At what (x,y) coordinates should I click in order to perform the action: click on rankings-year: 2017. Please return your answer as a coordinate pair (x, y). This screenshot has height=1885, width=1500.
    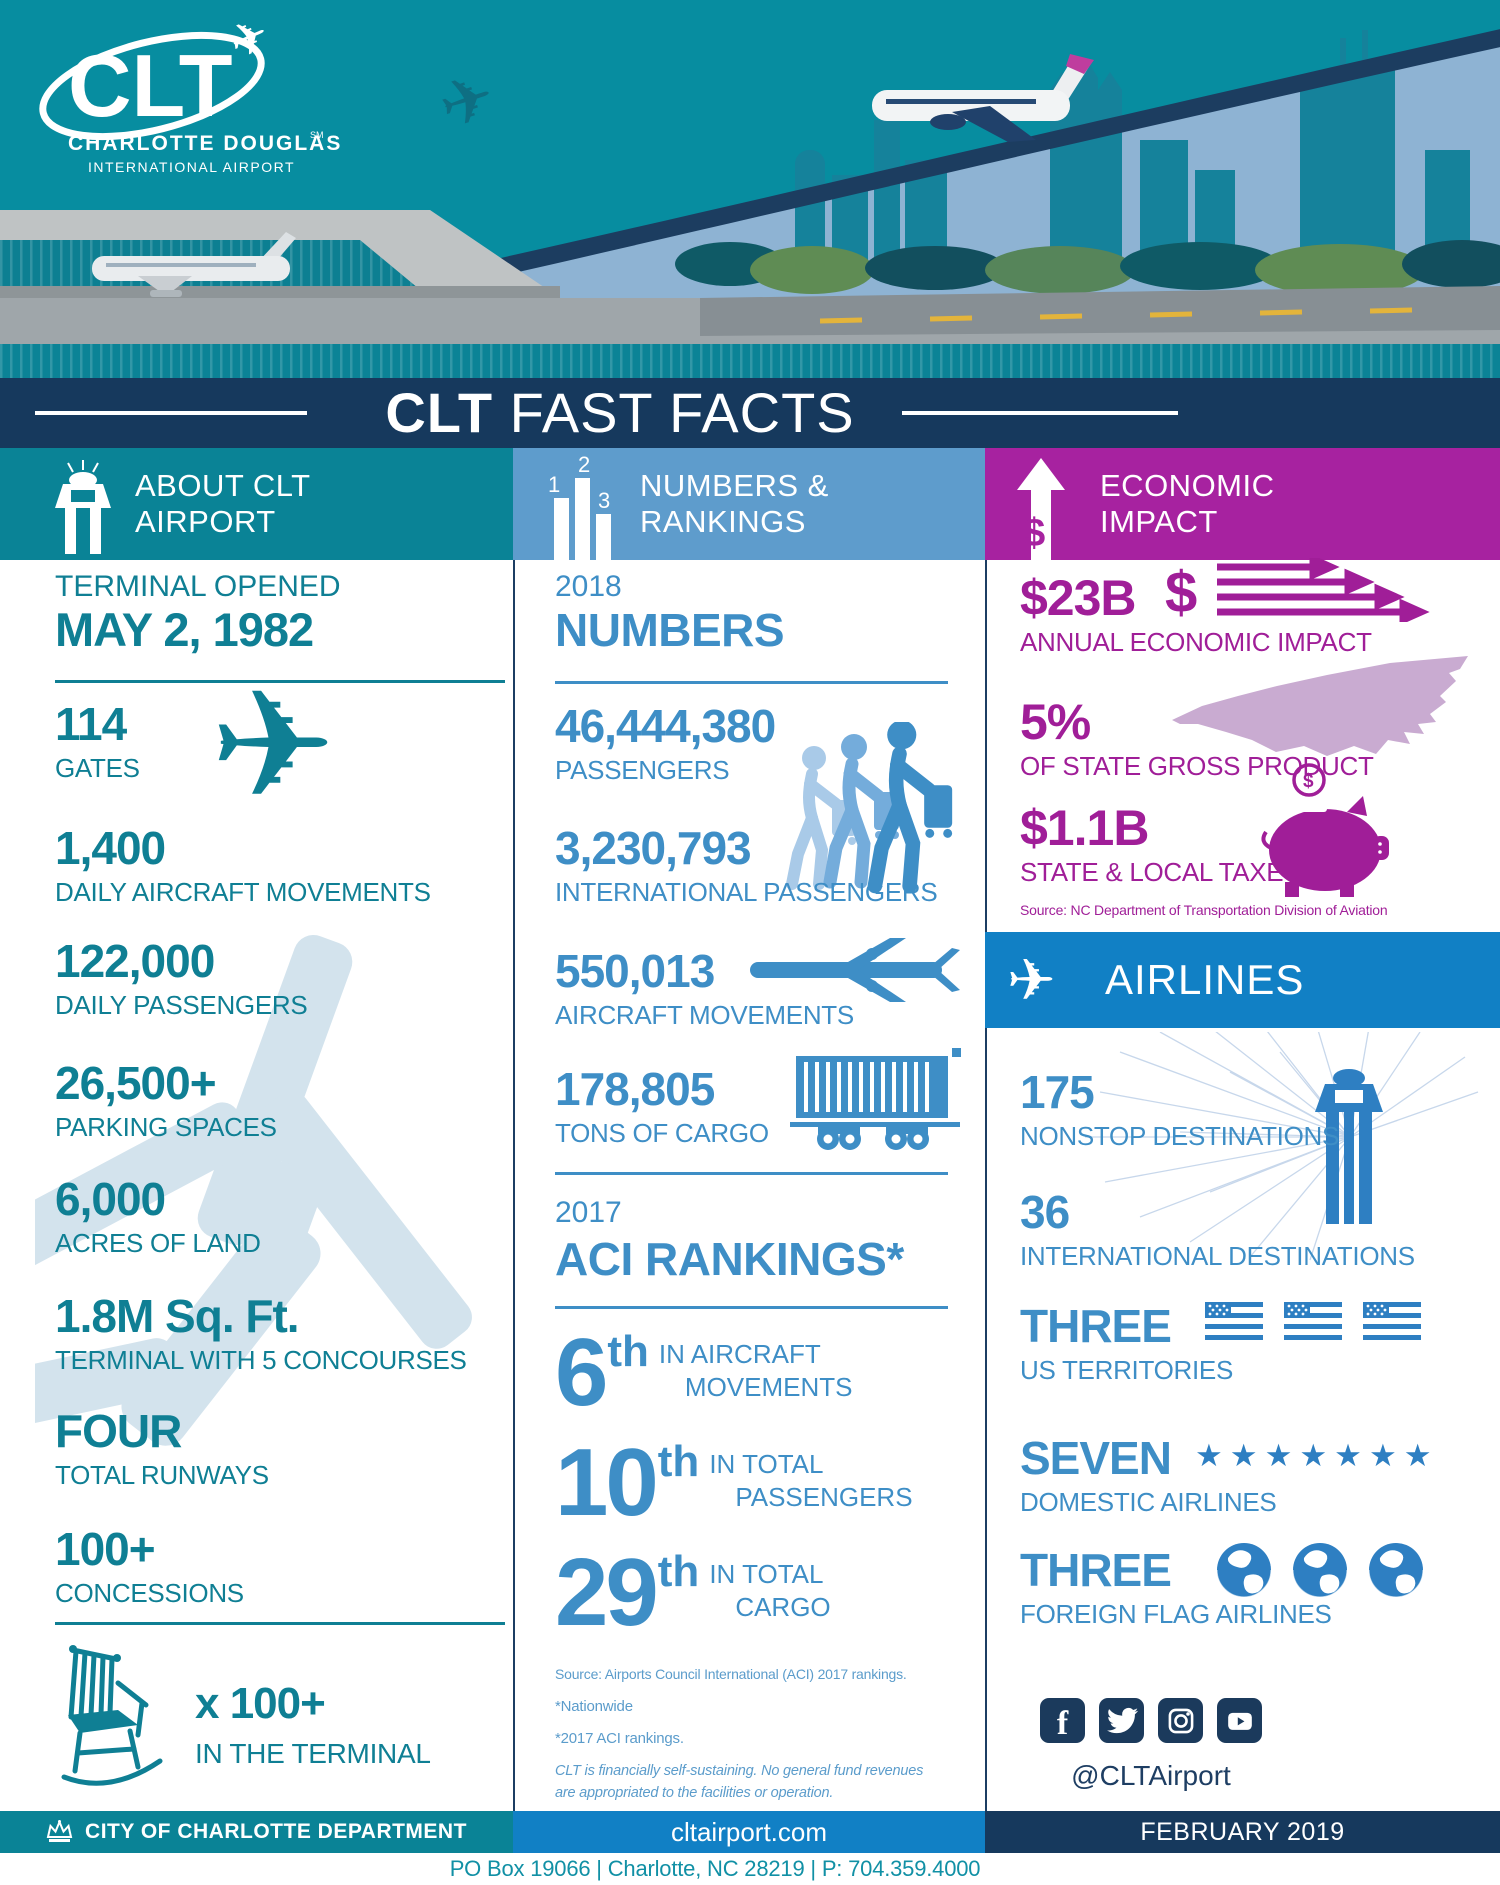
    Looking at the image, I should click on (588, 1212).